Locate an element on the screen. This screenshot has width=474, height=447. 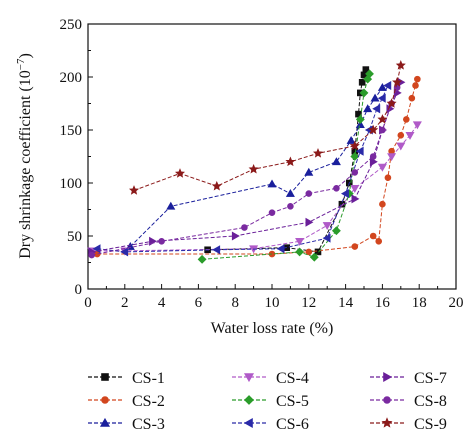
x-tick-label: 12 is located at coordinates (308, 303).